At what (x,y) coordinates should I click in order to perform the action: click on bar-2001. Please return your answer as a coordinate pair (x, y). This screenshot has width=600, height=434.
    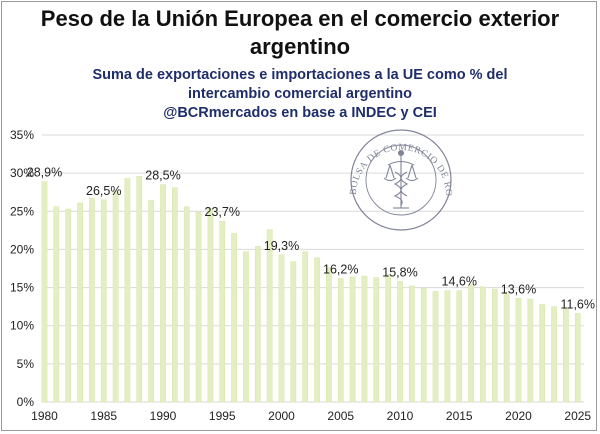
    Looking at the image, I should click on (293, 332).